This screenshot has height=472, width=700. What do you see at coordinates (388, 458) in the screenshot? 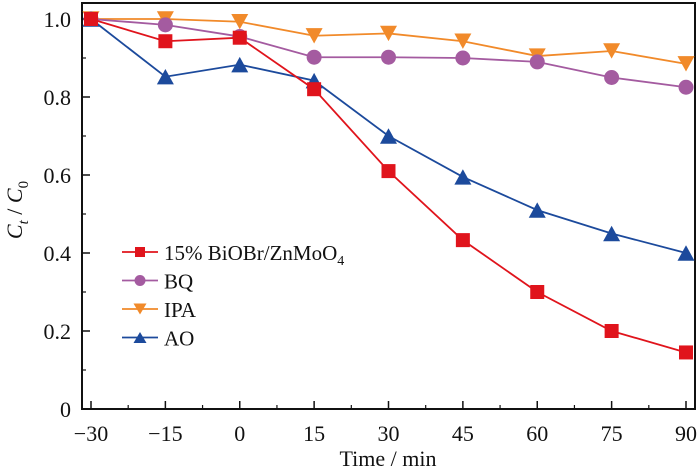
I see `x-axis-title: Time / min` at bounding box center [388, 458].